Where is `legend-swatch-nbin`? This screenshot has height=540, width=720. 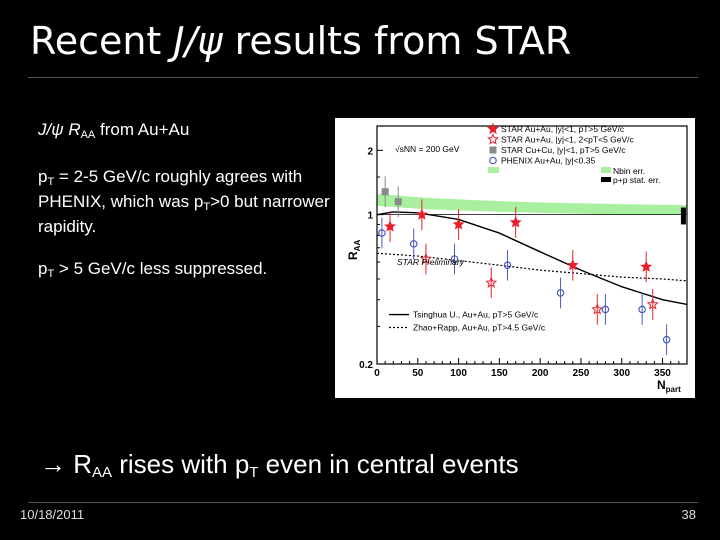
legend-swatch-nbin is located at coordinates (493, 170).